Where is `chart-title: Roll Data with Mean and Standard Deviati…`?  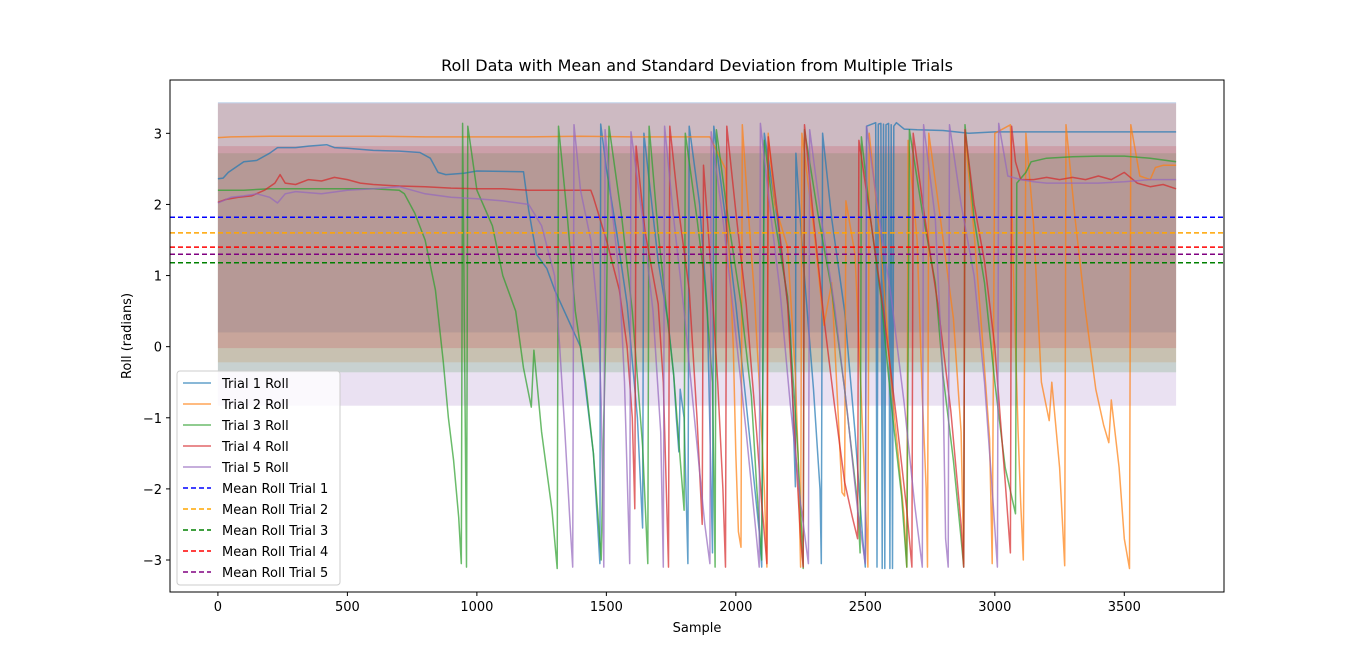 chart-title: Roll Data with Mean and Standard Deviati… is located at coordinates (697, 65).